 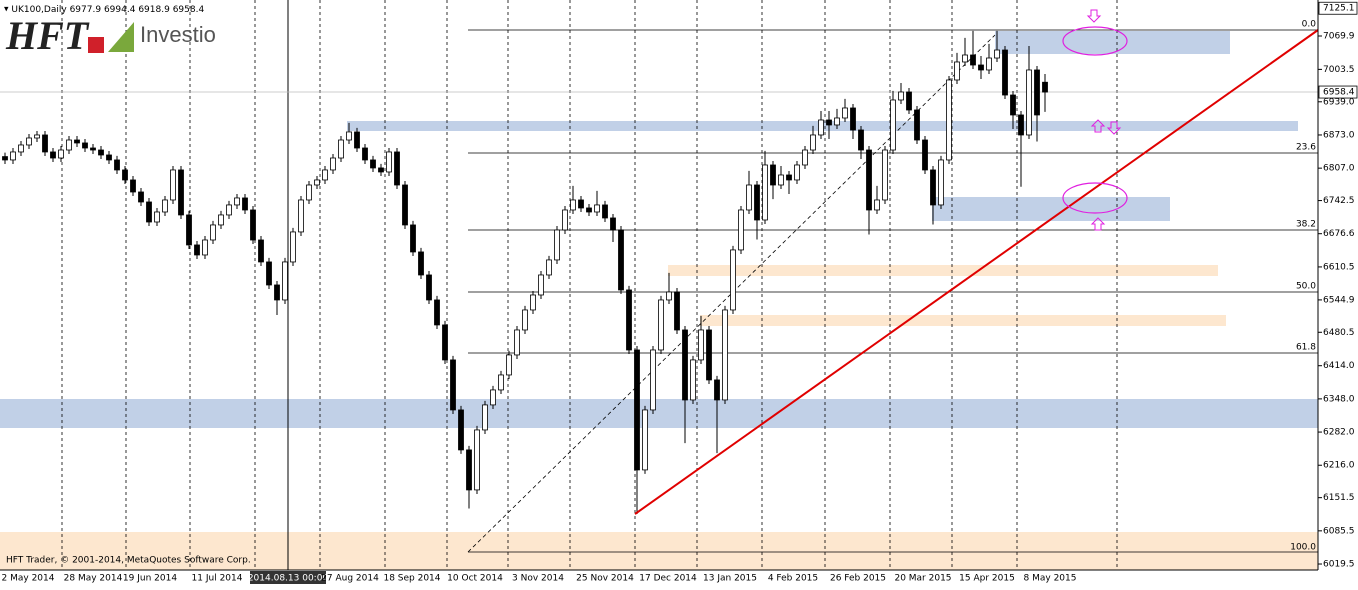 I want to click on x-tick-label: 20 Mar 2015, so click(x=922, y=579).